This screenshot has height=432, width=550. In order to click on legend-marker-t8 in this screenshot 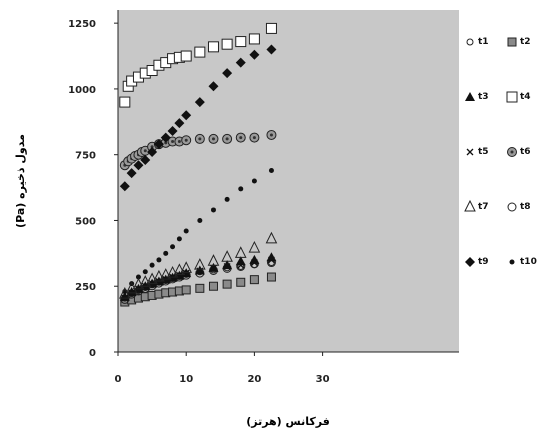, I will do `click(512, 207)`.